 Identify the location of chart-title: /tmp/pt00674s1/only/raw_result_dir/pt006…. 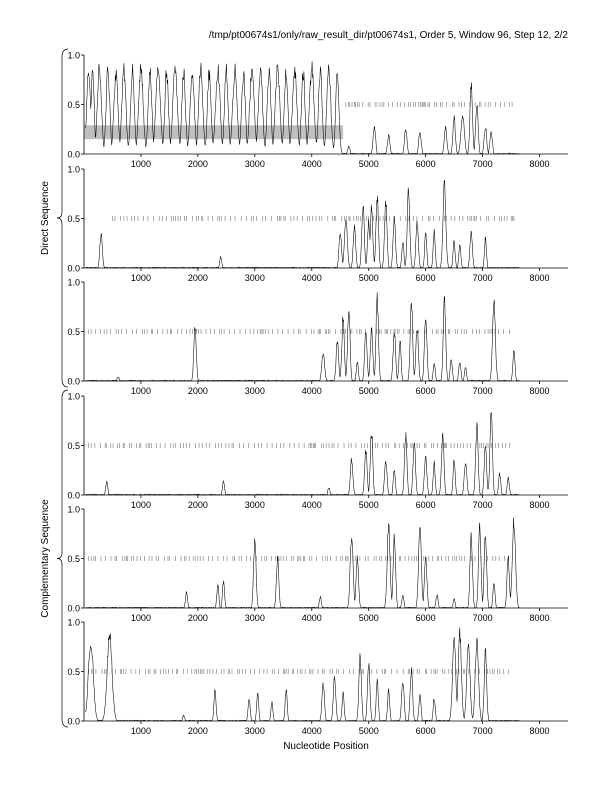
(389, 35).